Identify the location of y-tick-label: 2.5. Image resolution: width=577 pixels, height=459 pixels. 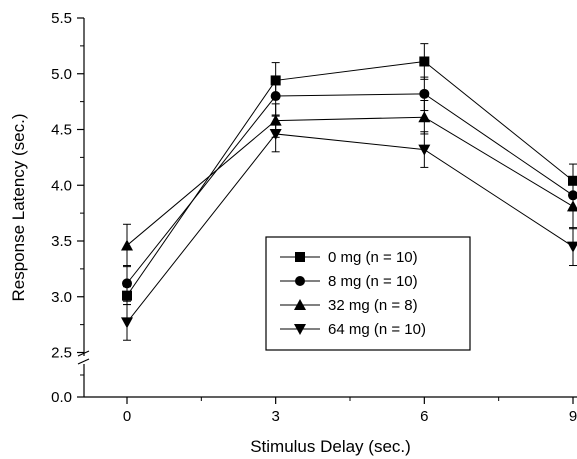
(61, 353).